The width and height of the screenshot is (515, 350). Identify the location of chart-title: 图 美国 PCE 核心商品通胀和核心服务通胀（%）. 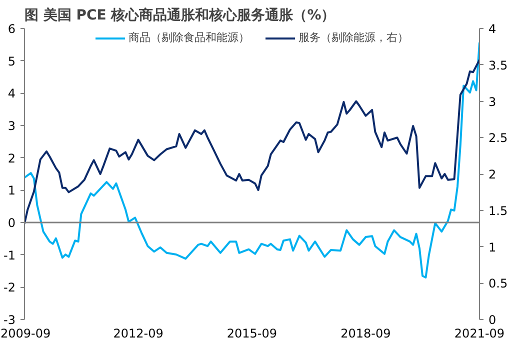
(180, 15).